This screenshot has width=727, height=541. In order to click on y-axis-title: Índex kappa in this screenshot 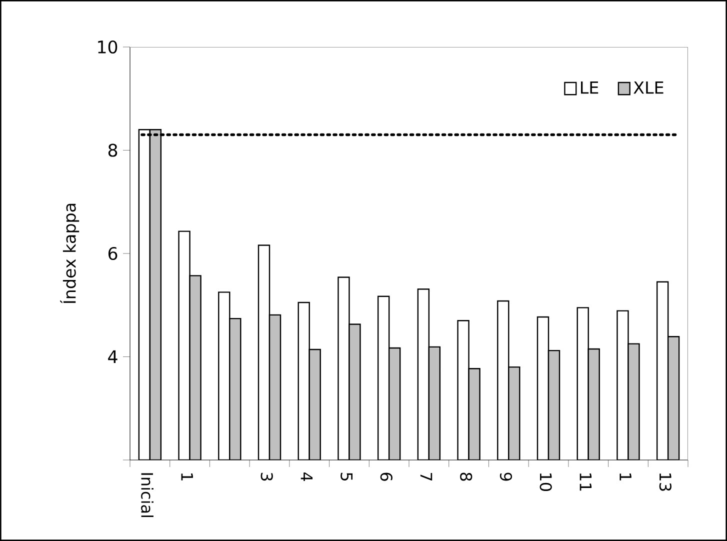, I will do `click(70, 254)`.